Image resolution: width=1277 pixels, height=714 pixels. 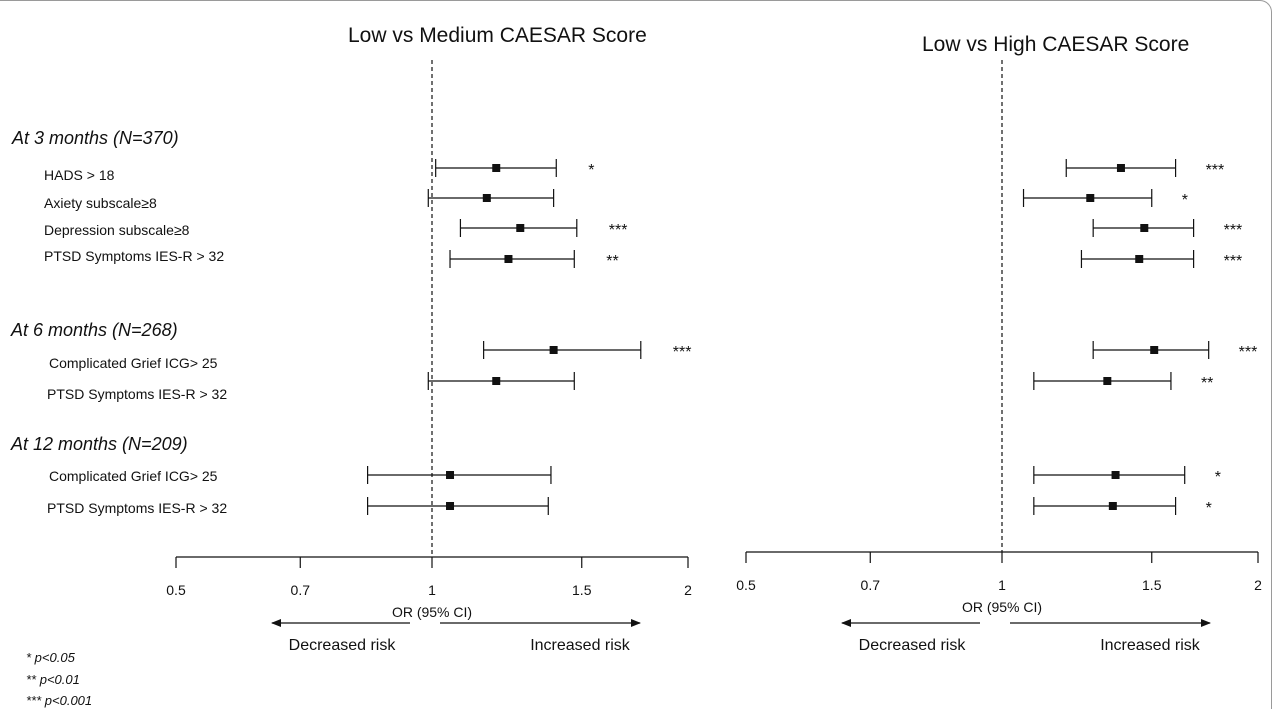 I want to click on row-label-grief-6m: Complicated Grief ICG> 25, so click(x=133, y=363).